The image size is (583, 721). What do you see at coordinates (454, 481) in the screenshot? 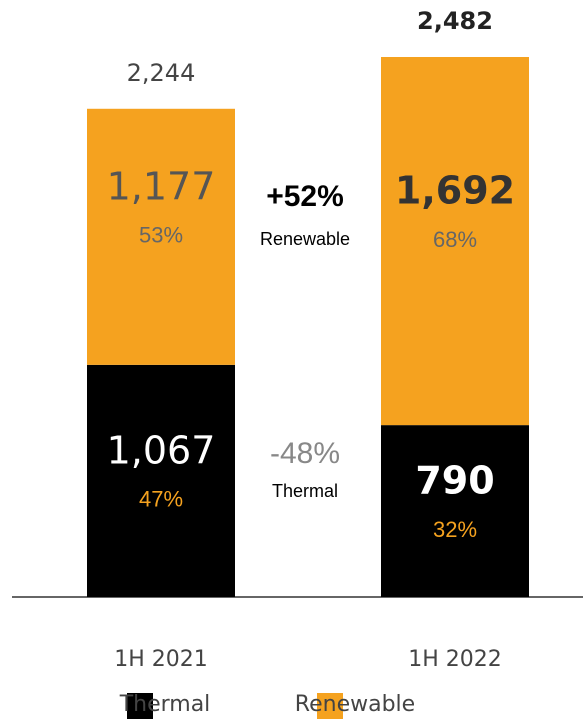
I see `value-label: 790` at bounding box center [454, 481].